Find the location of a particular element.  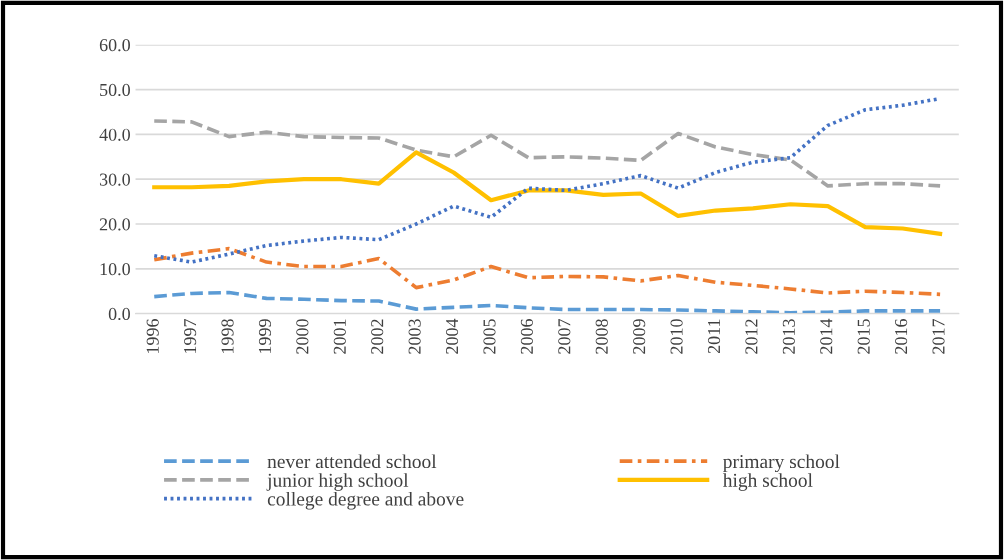

x-tick-label: 2013 is located at coordinates (788, 336).